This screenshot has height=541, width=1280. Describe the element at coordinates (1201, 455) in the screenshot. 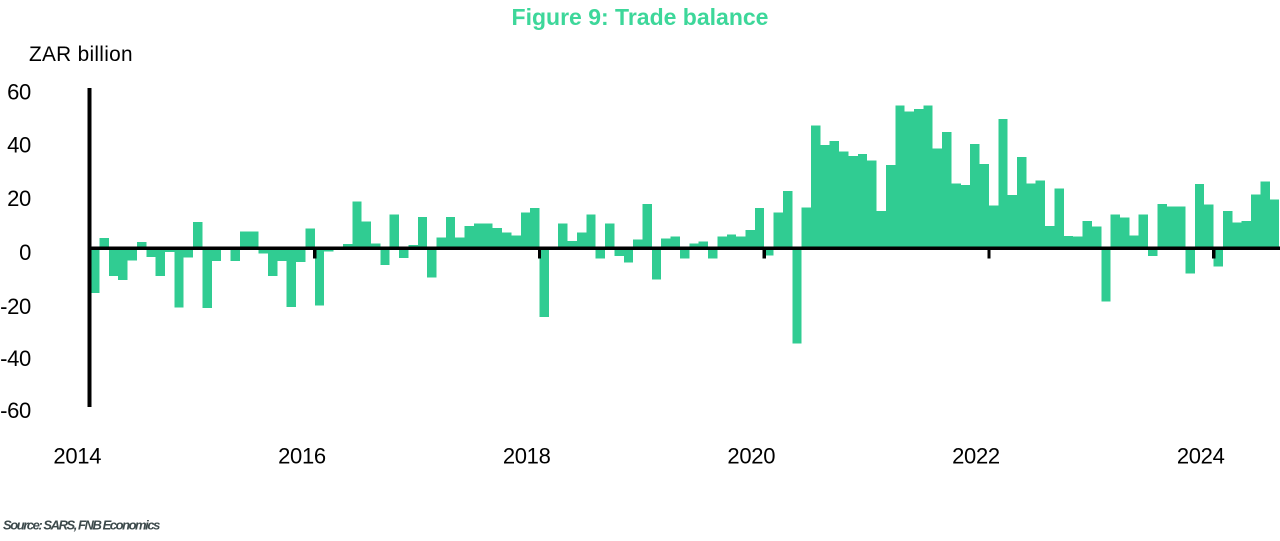

I see `svg-text: 2024` at that location.